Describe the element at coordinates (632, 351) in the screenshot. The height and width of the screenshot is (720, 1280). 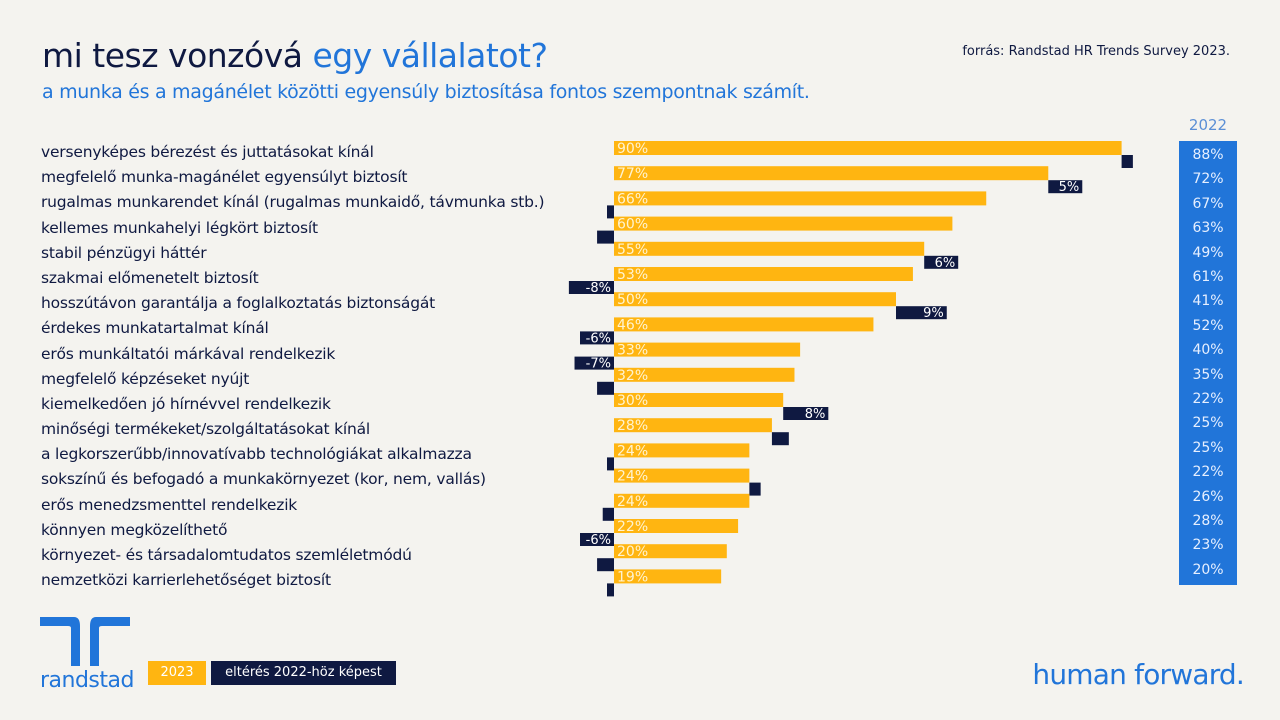
I see `bar-2023-label: 33%` at that location.